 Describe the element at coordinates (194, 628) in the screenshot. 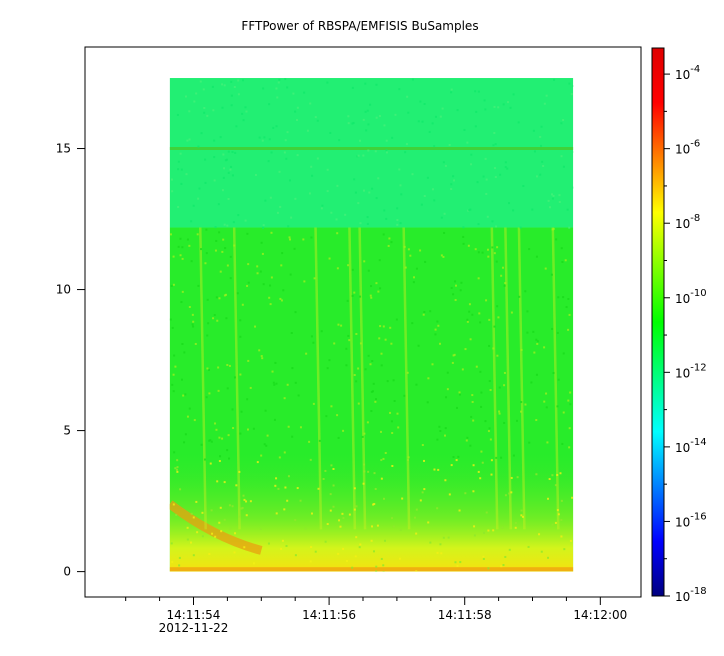

I see `x-date-label: 2012-11-22` at that location.